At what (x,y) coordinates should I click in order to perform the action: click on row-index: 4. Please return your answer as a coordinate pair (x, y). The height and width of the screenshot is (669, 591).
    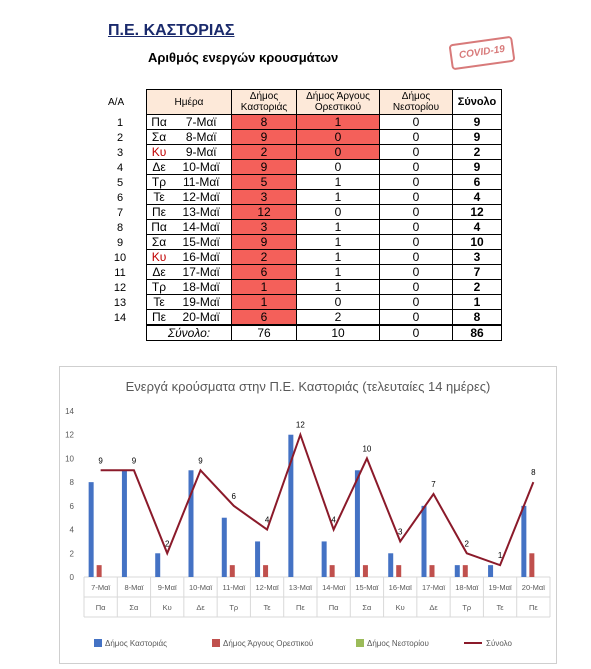
    Looking at the image, I should click on (120, 168).